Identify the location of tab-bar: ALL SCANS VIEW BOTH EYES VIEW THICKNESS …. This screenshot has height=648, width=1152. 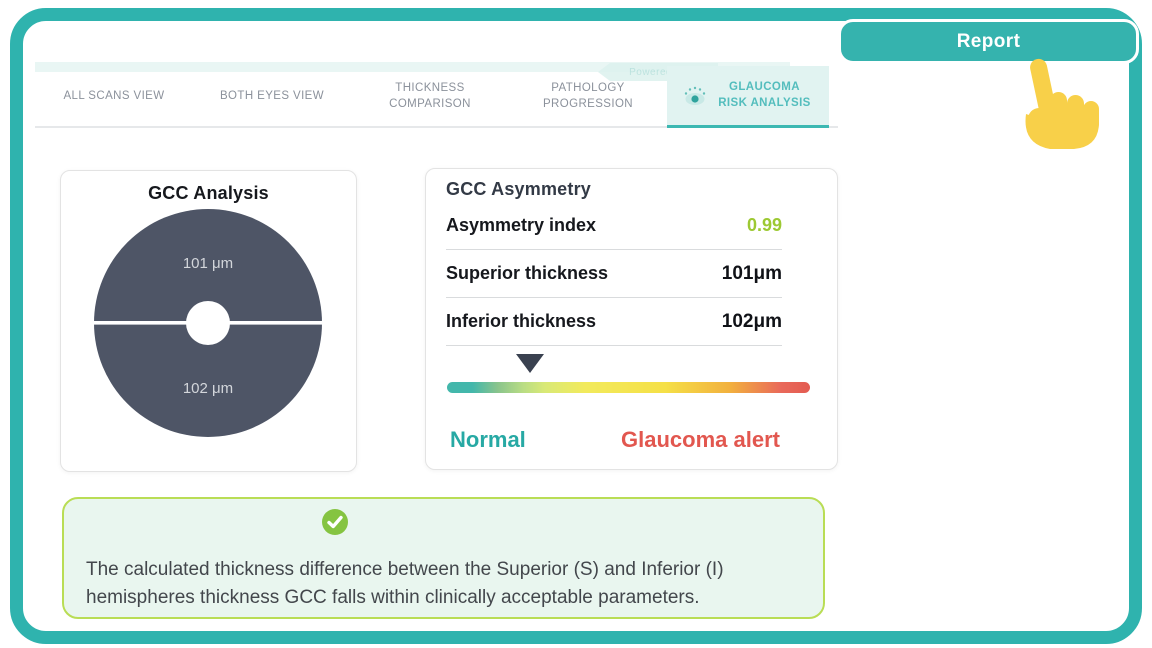
(432, 97).